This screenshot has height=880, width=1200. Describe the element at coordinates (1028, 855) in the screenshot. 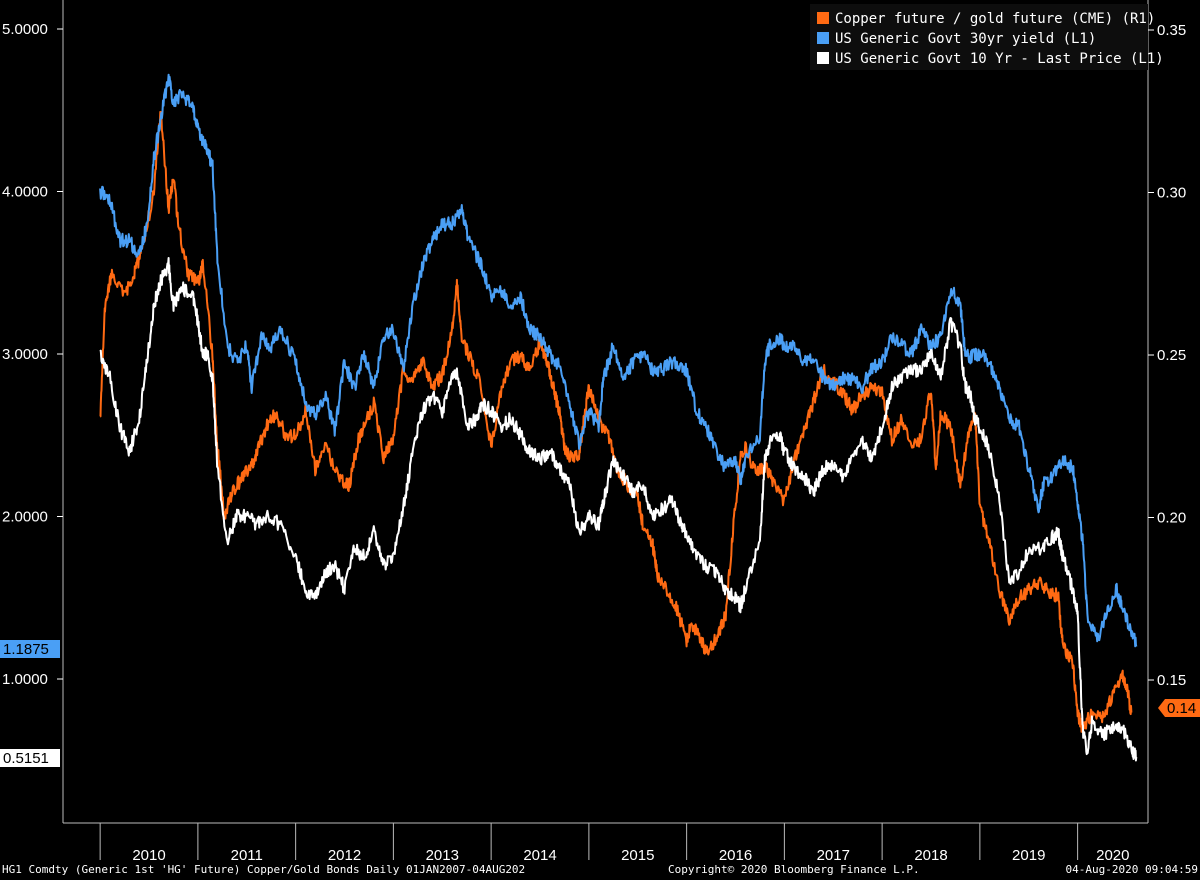

I see `x-tick-label: 2019` at that location.